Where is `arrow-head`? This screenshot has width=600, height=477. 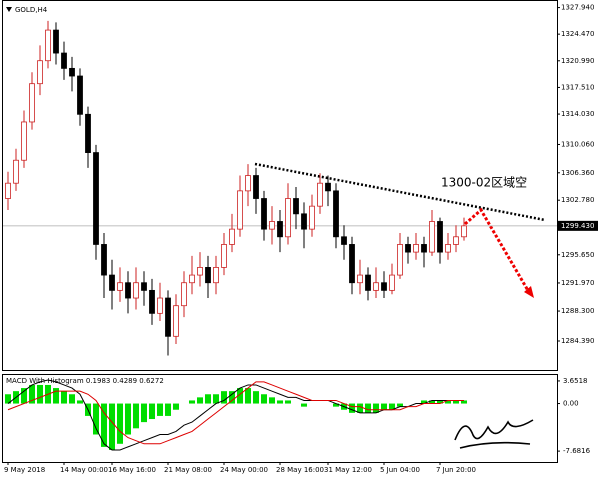 arrow-head is located at coordinates (529, 292).